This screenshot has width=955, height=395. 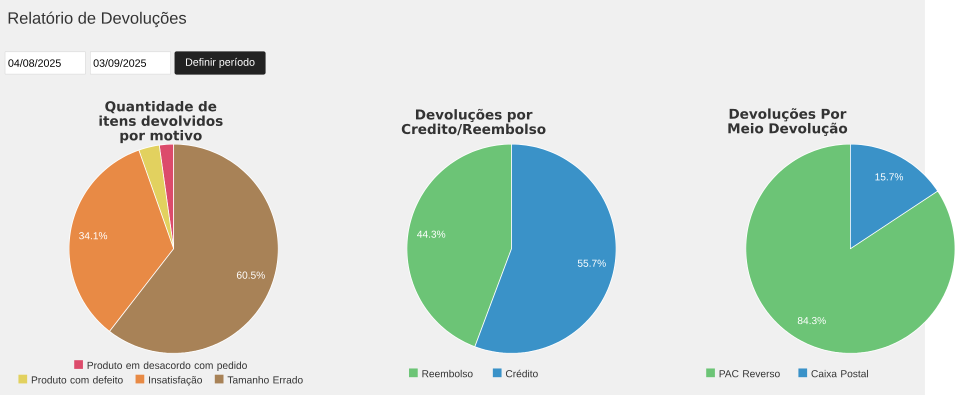 What do you see at coordinates (175, 381) in the screenshot?
I see `legend-label: Insatisfação` at bounding box center [175, 381].